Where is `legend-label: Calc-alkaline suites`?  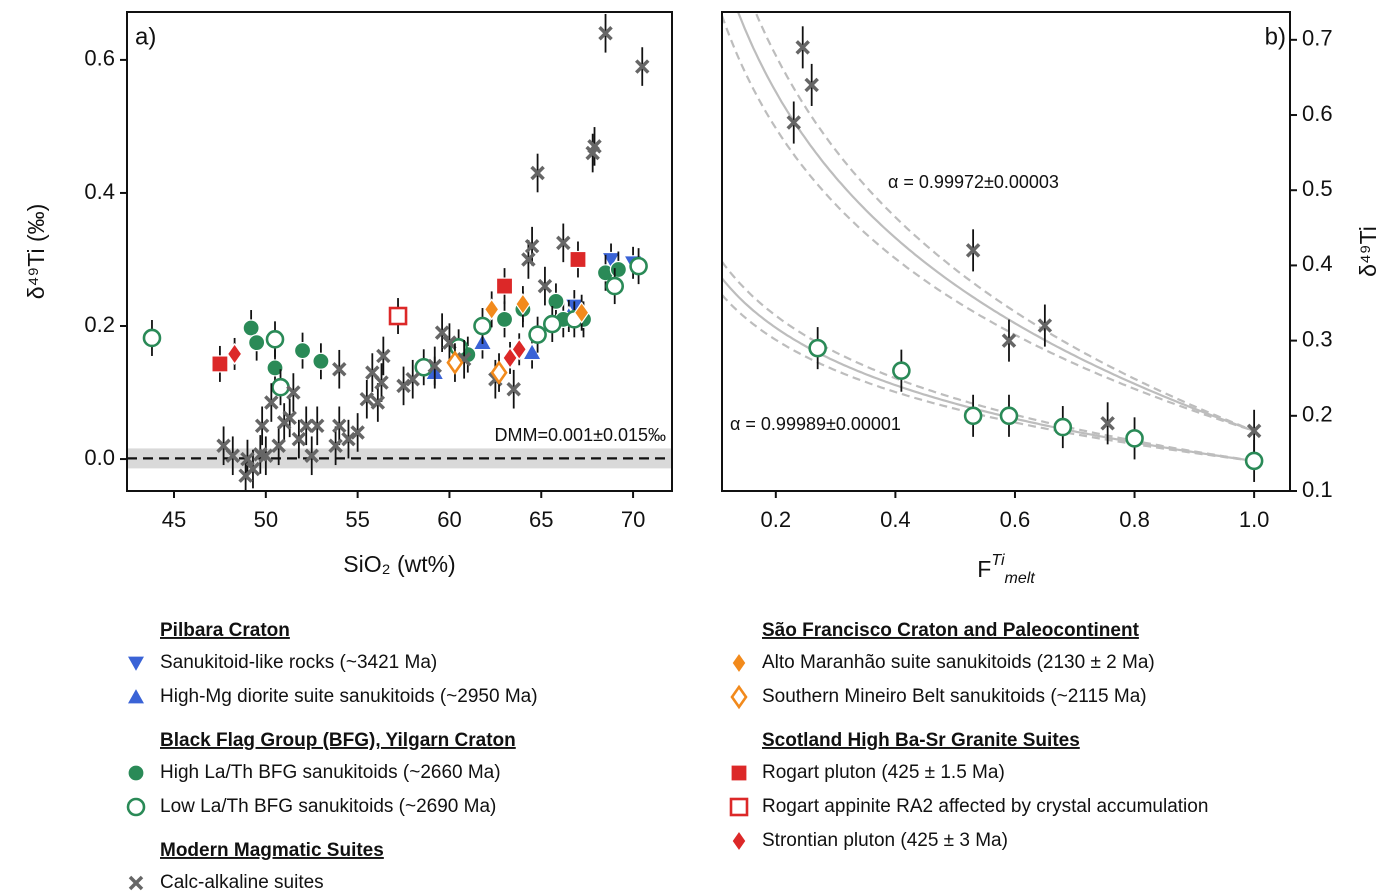
legend-label: Calc-alkaline suites is located at coordinates (242, 882).